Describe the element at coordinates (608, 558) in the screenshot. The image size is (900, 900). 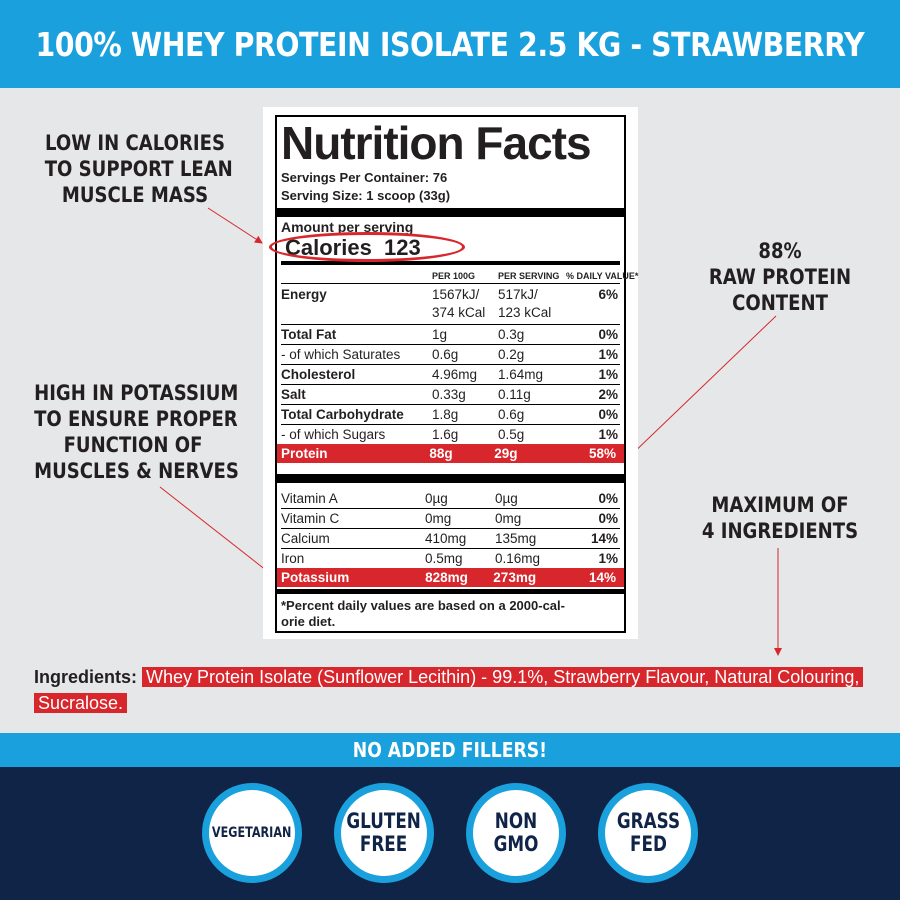
I see `vitamin-dv: 1%` at that location.